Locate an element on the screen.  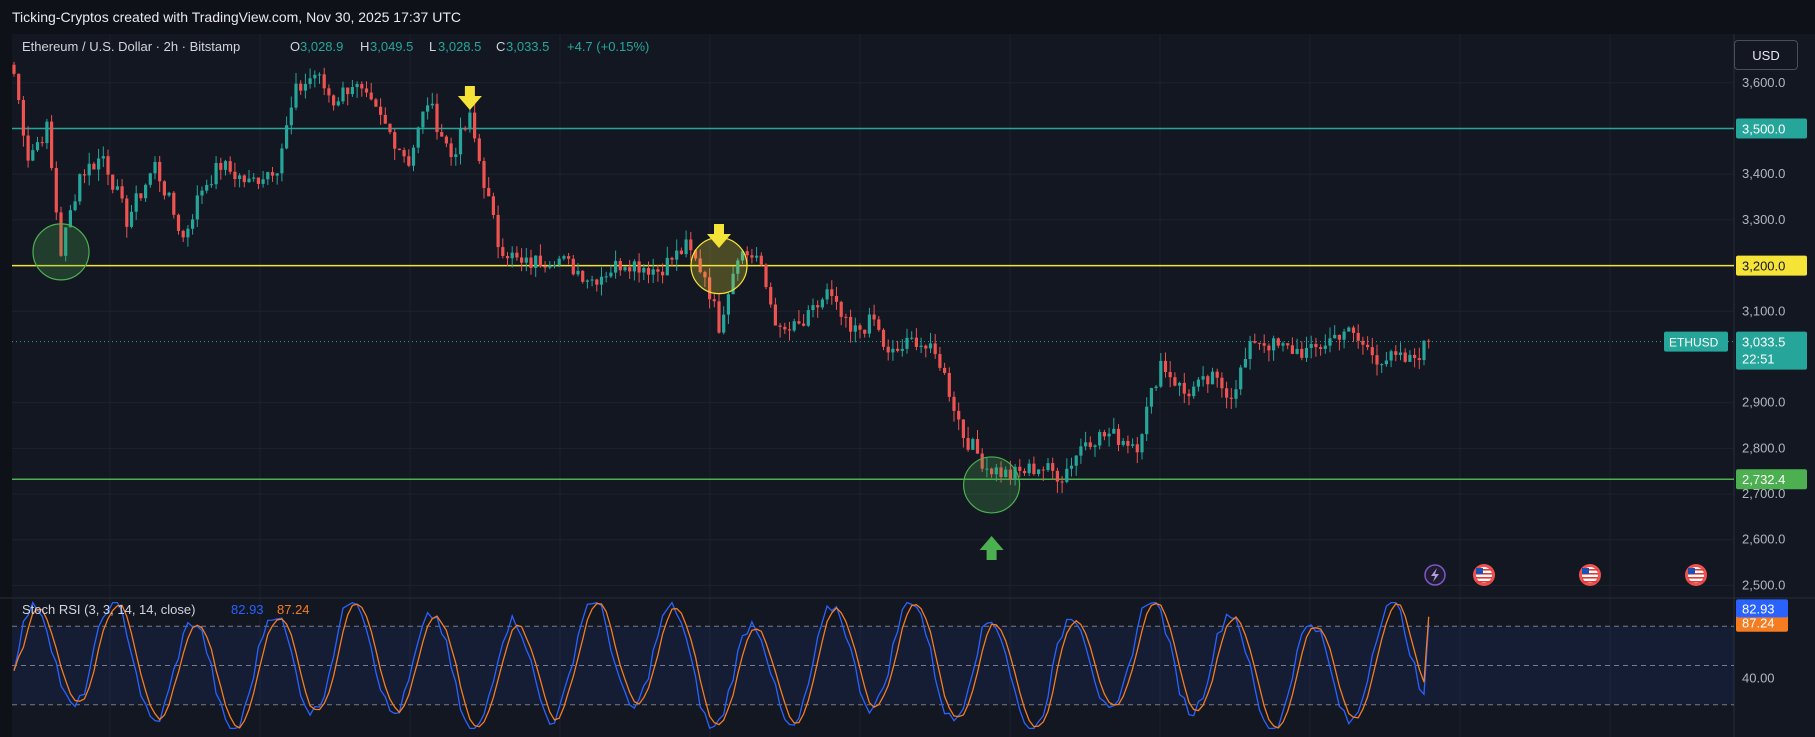
price-tick-label: 3,400.0 is located at coordinates (1763, 173).